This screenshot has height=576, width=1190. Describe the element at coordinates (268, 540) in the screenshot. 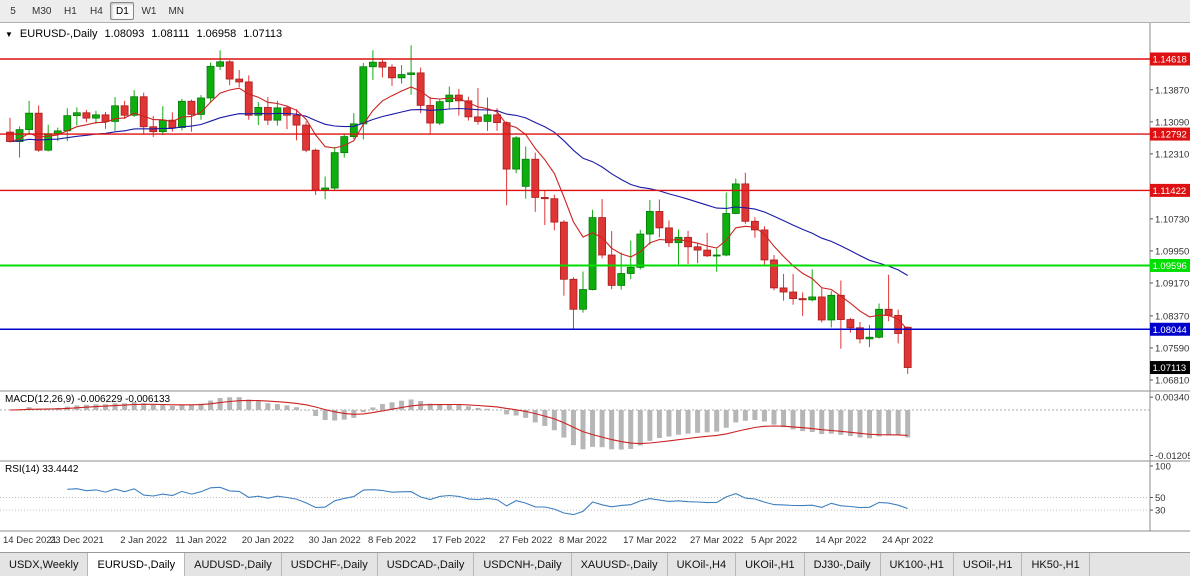

I see `svg-text: 20 Jan 2022` at that location.